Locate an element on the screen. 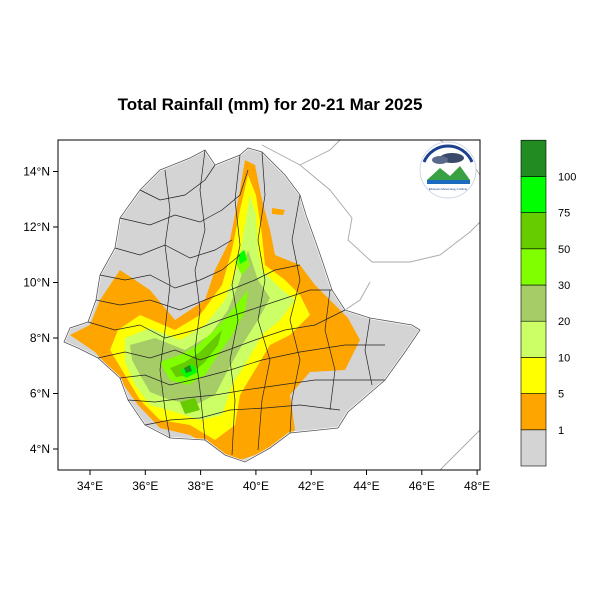  logo-caption: Ethiopian Meteorology Institute is located at coordinates (448, 189).